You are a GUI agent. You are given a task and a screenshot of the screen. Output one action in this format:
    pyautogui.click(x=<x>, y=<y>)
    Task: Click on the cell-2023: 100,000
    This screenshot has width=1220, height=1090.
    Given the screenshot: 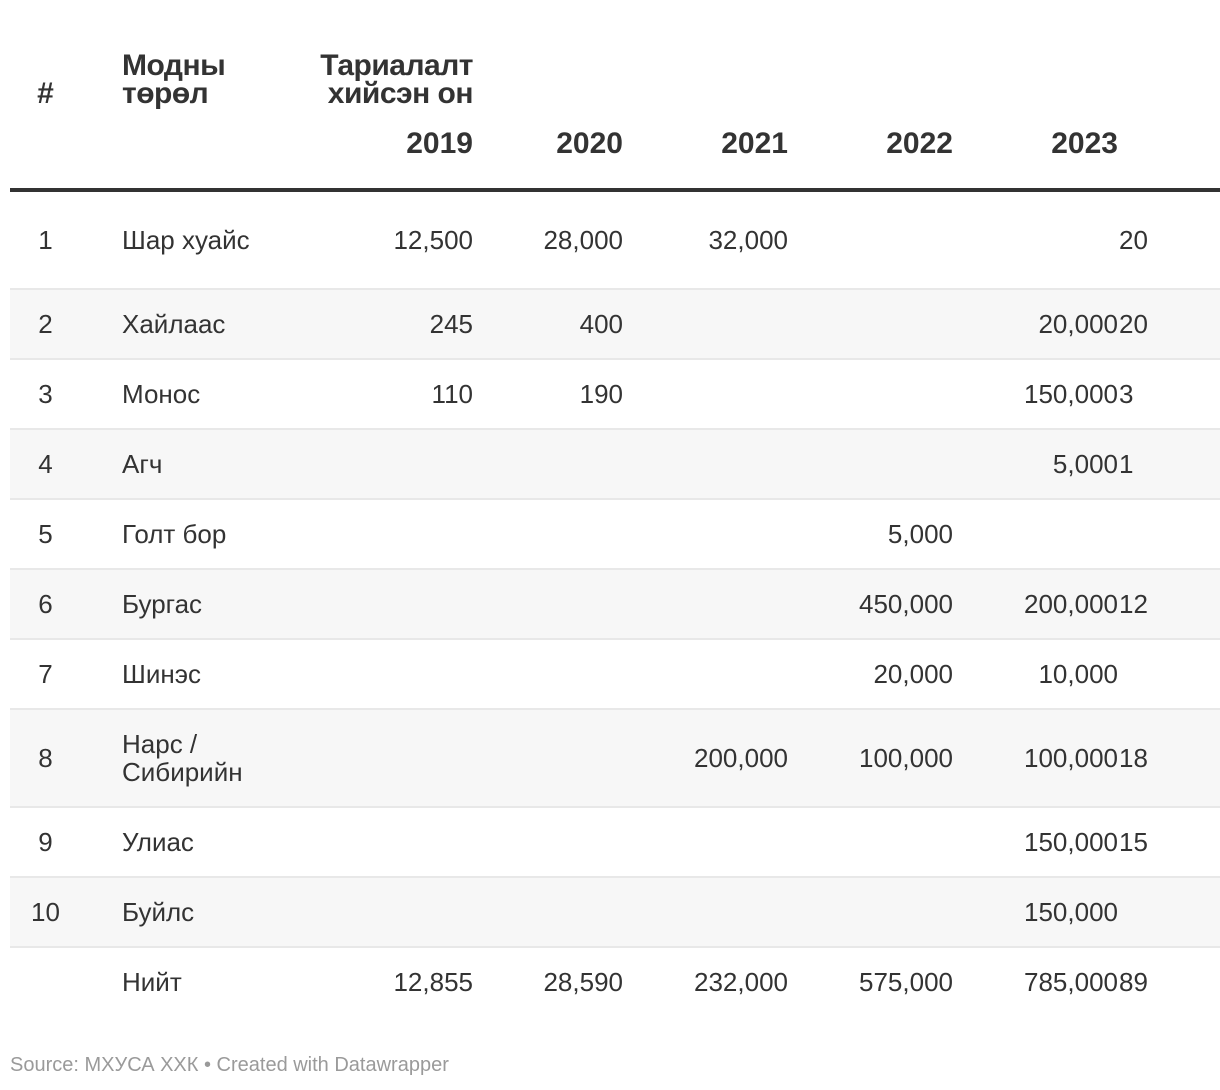 What is the action you would take?
    pyautogui.click(x=1071, y=758)
    